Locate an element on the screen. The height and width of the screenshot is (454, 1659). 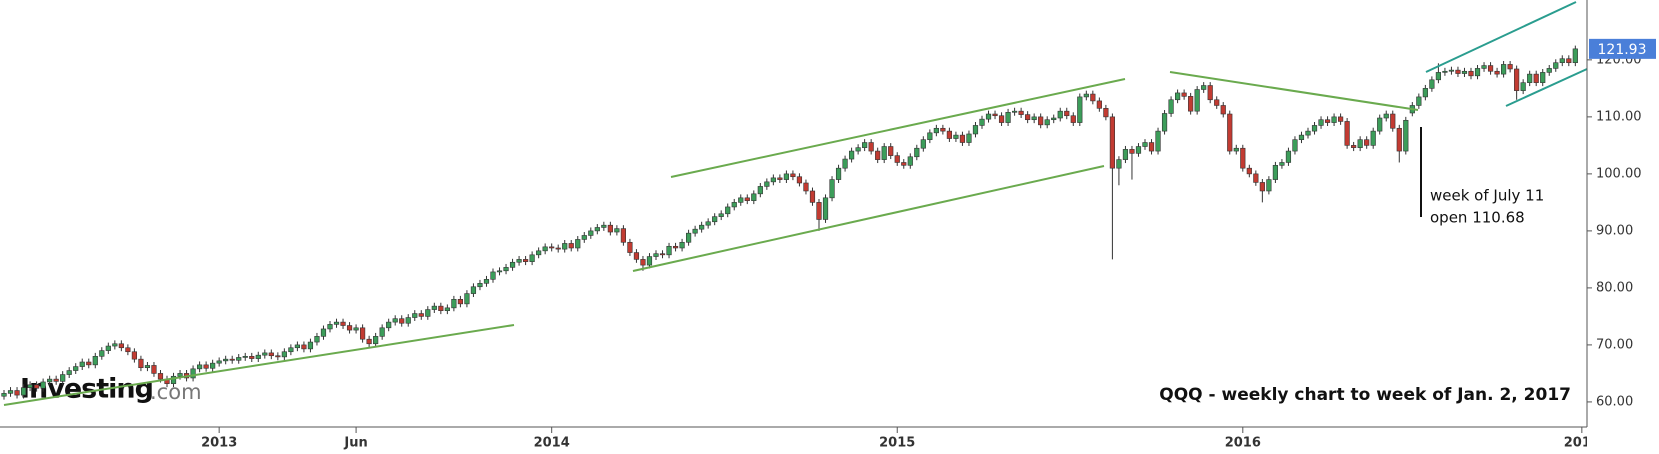
last-price-badge is located at coordinates (1622, 48).